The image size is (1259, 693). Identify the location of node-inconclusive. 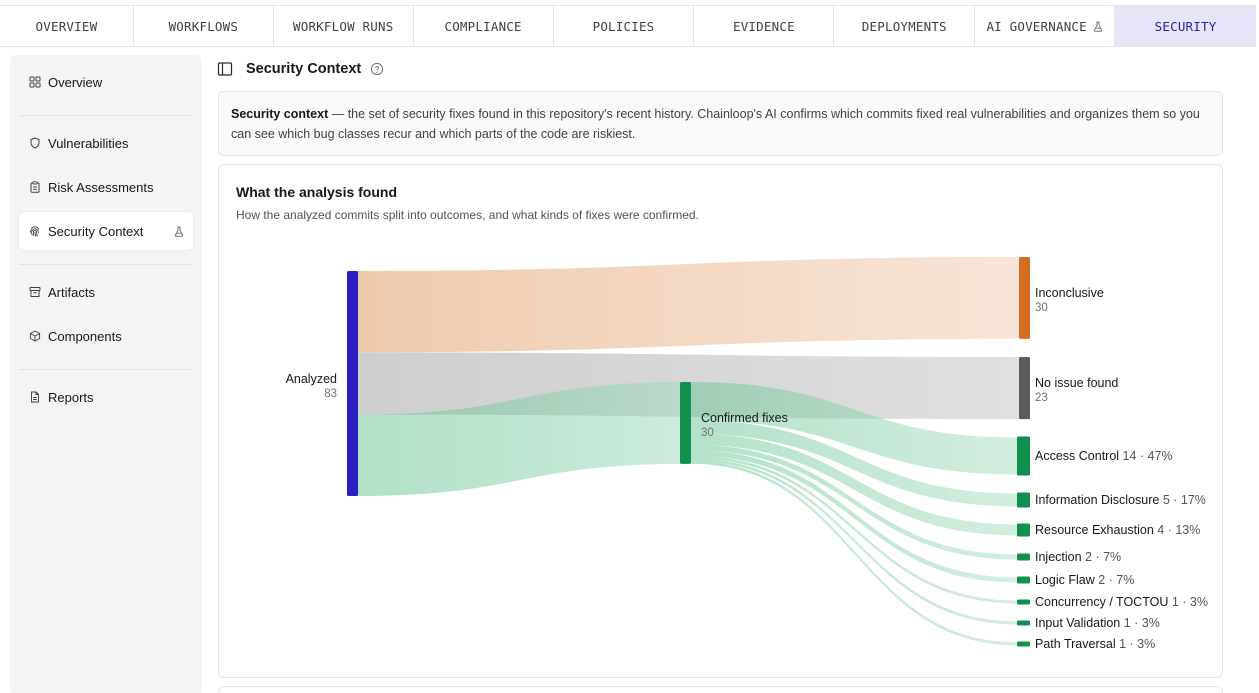
(1024, 298).